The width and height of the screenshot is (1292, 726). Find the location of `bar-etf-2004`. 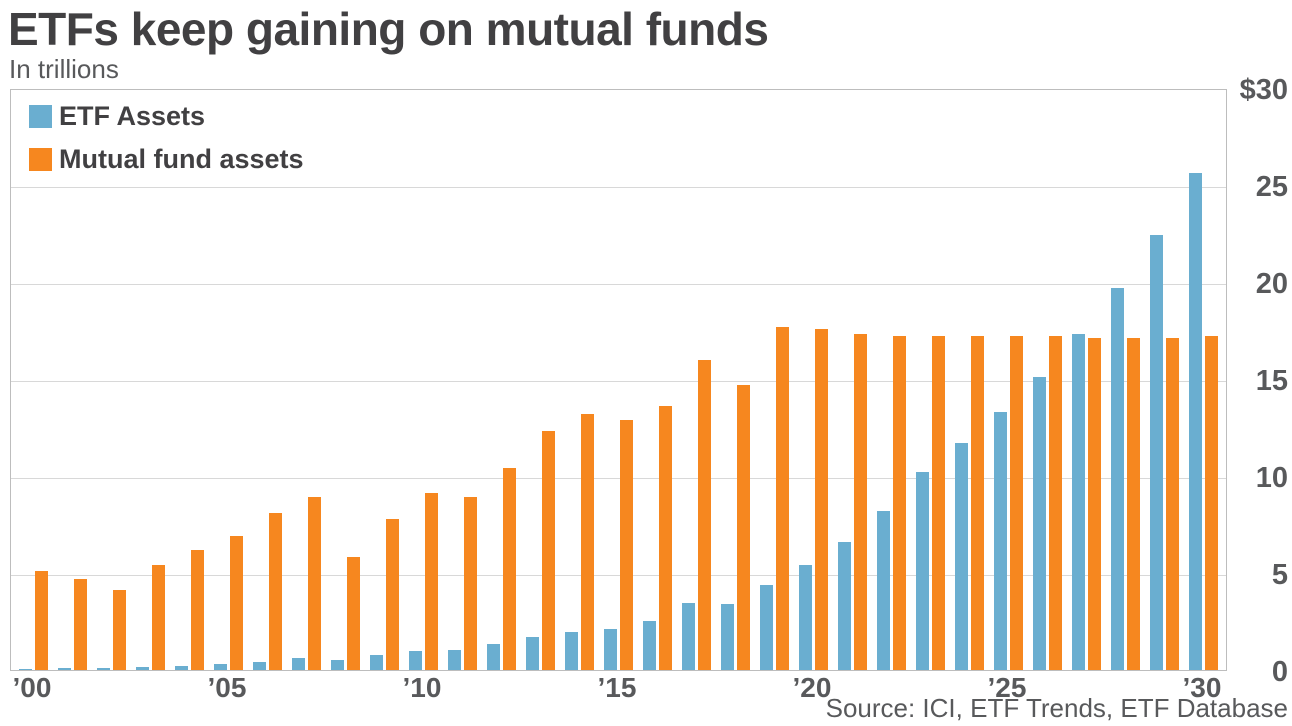

bar-etf-2004 is located at coordinates (181, 667).